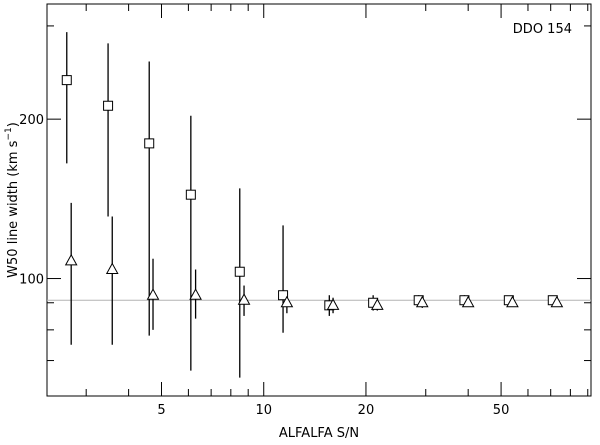 The image size is (600, 445). What do you see at coordinates (263, 410) in the screenshot?
I see `x-tick-label: 10` at bounding box center [263, 410].